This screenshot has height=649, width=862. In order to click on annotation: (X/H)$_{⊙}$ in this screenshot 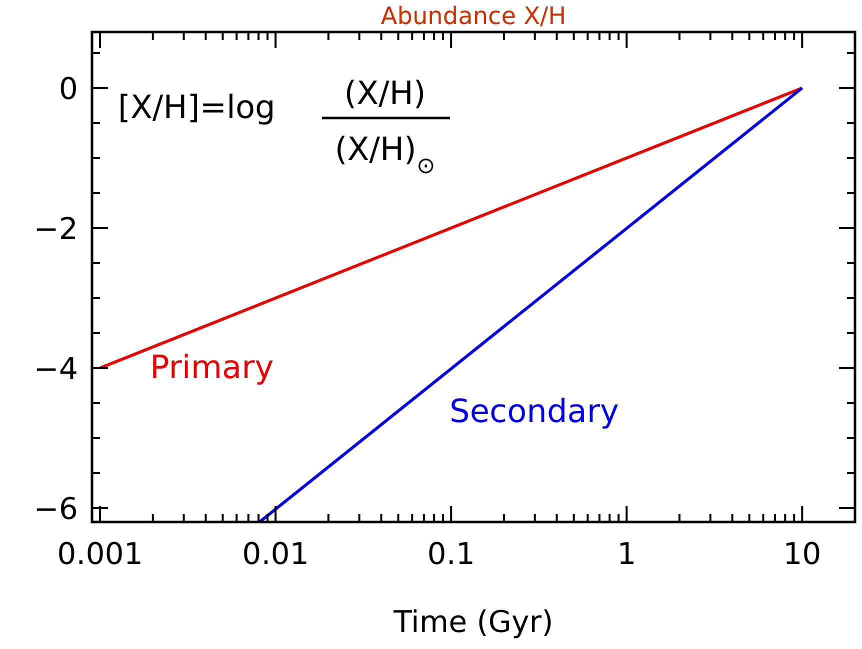, I will do `click(385, 154)`.